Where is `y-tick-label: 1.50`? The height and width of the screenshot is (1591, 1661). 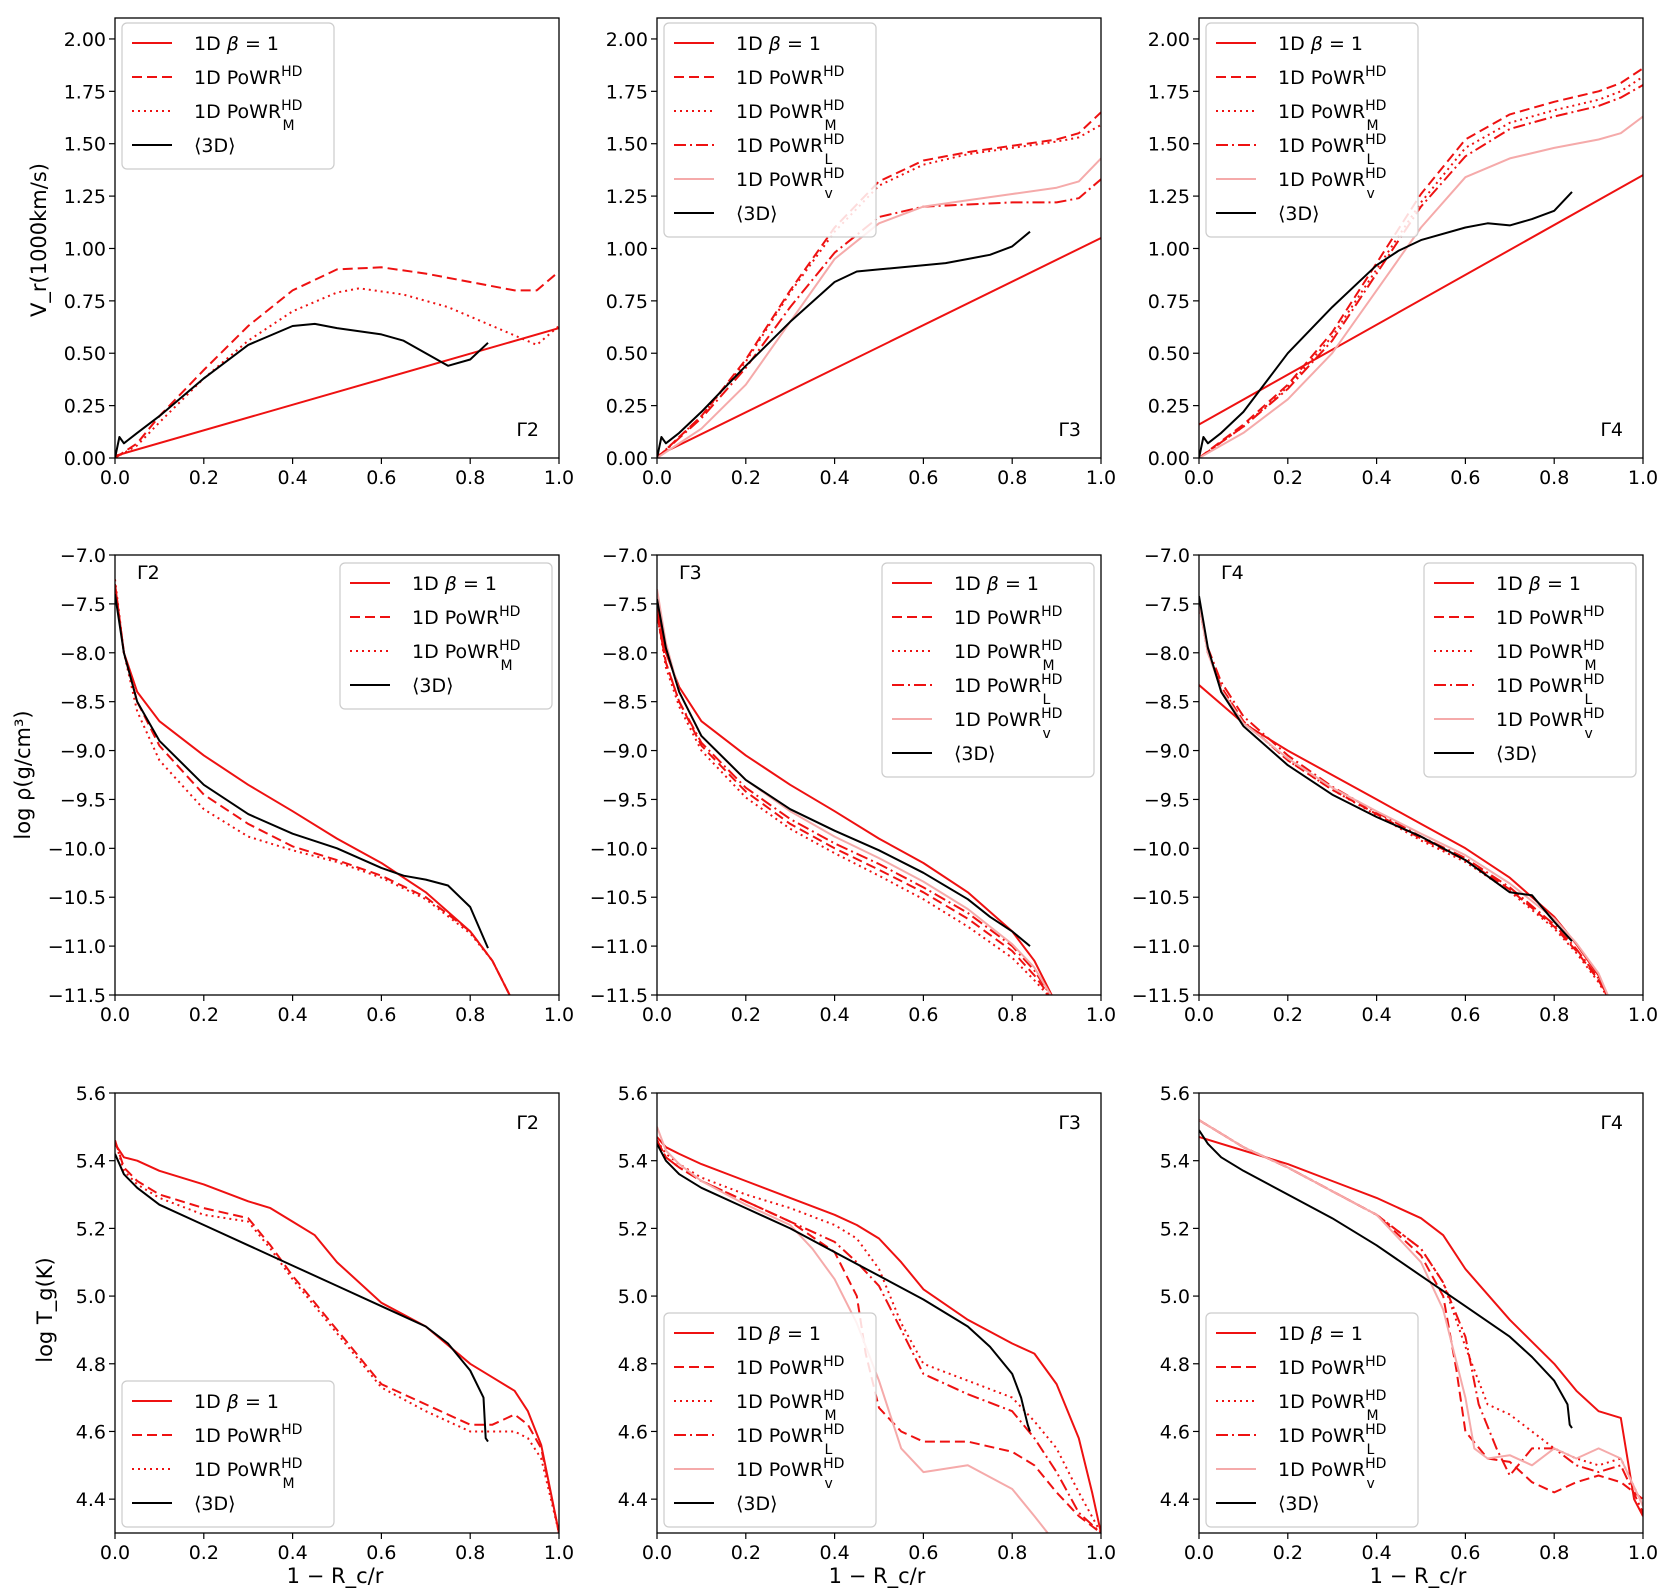 y-tick-label: 1.50 is located at coordinates (1169, 145).